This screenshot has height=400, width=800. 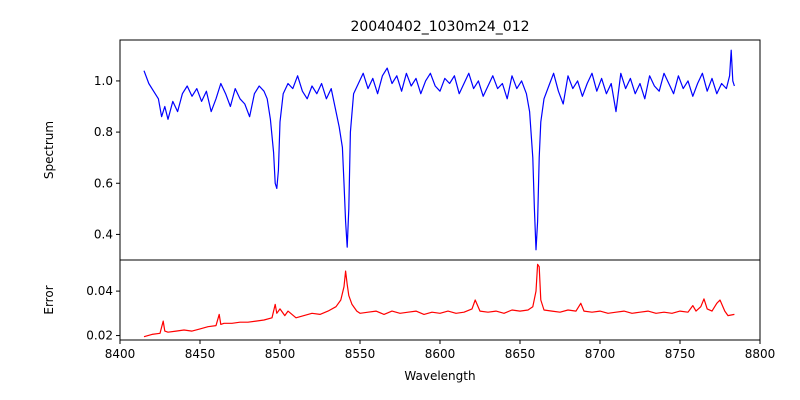 What do you see at coordinates (103, 132) in the screenshot?
I see `y-tick-label: 0.8` at bounding box center [103, 132].